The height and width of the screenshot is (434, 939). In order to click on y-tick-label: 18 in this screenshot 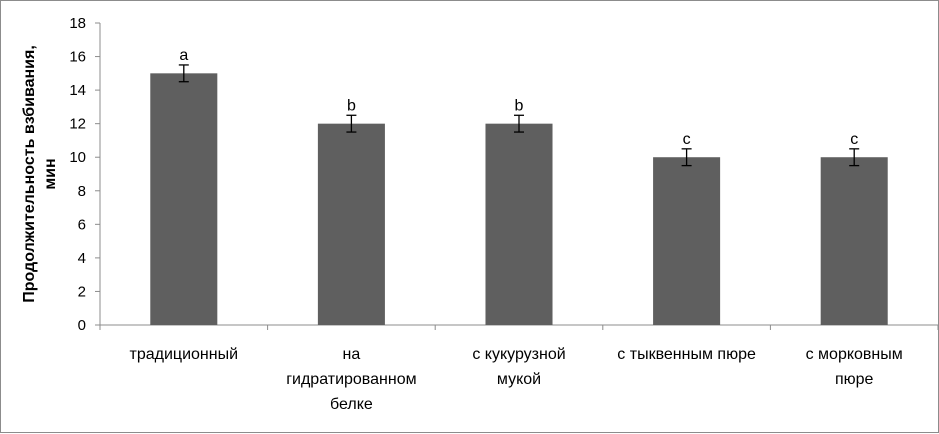, I will do `click(77, 23)`.